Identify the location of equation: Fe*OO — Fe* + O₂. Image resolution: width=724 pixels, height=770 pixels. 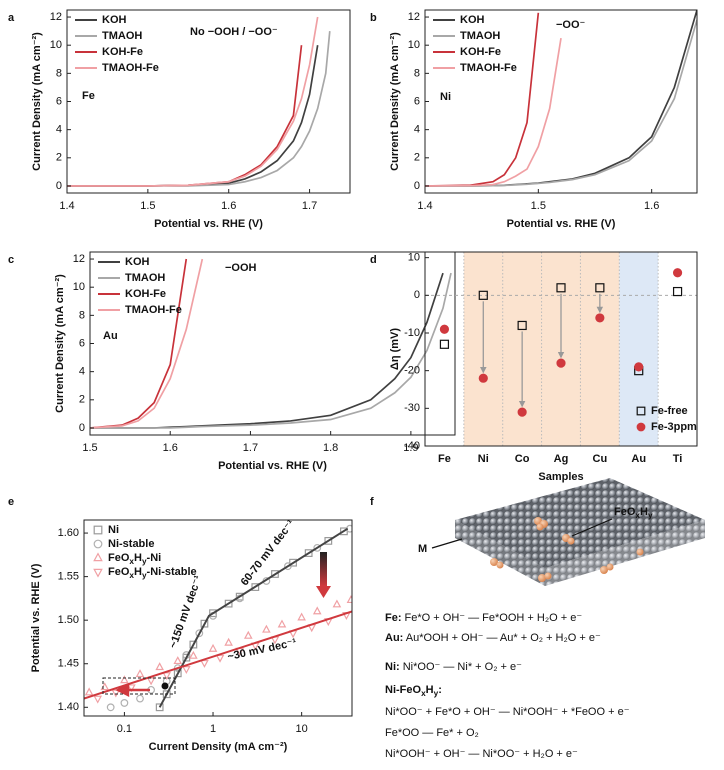
(432, 733).